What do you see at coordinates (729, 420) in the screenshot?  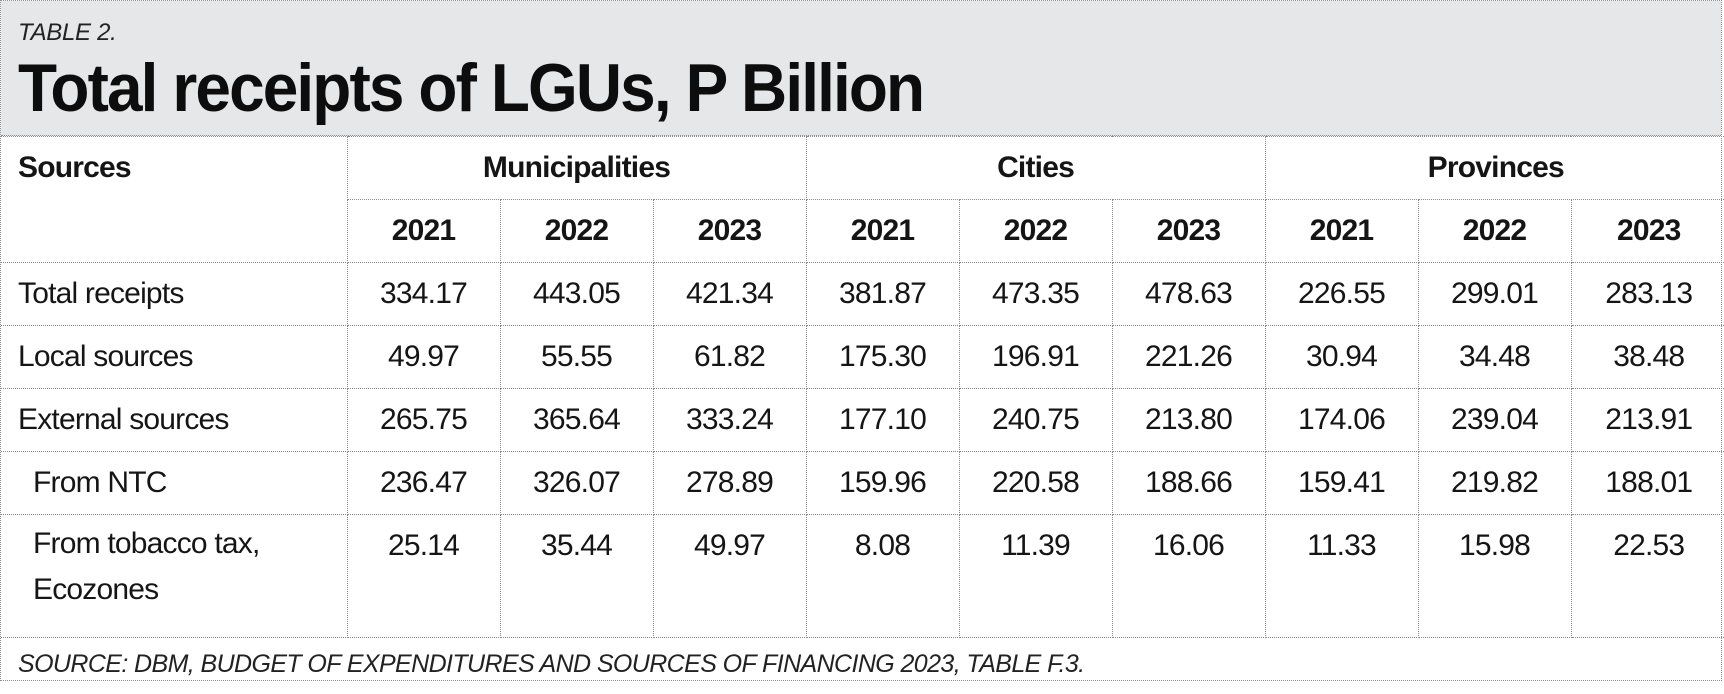 I see `table-cell: 333.24` at bounding box center [729, 420].